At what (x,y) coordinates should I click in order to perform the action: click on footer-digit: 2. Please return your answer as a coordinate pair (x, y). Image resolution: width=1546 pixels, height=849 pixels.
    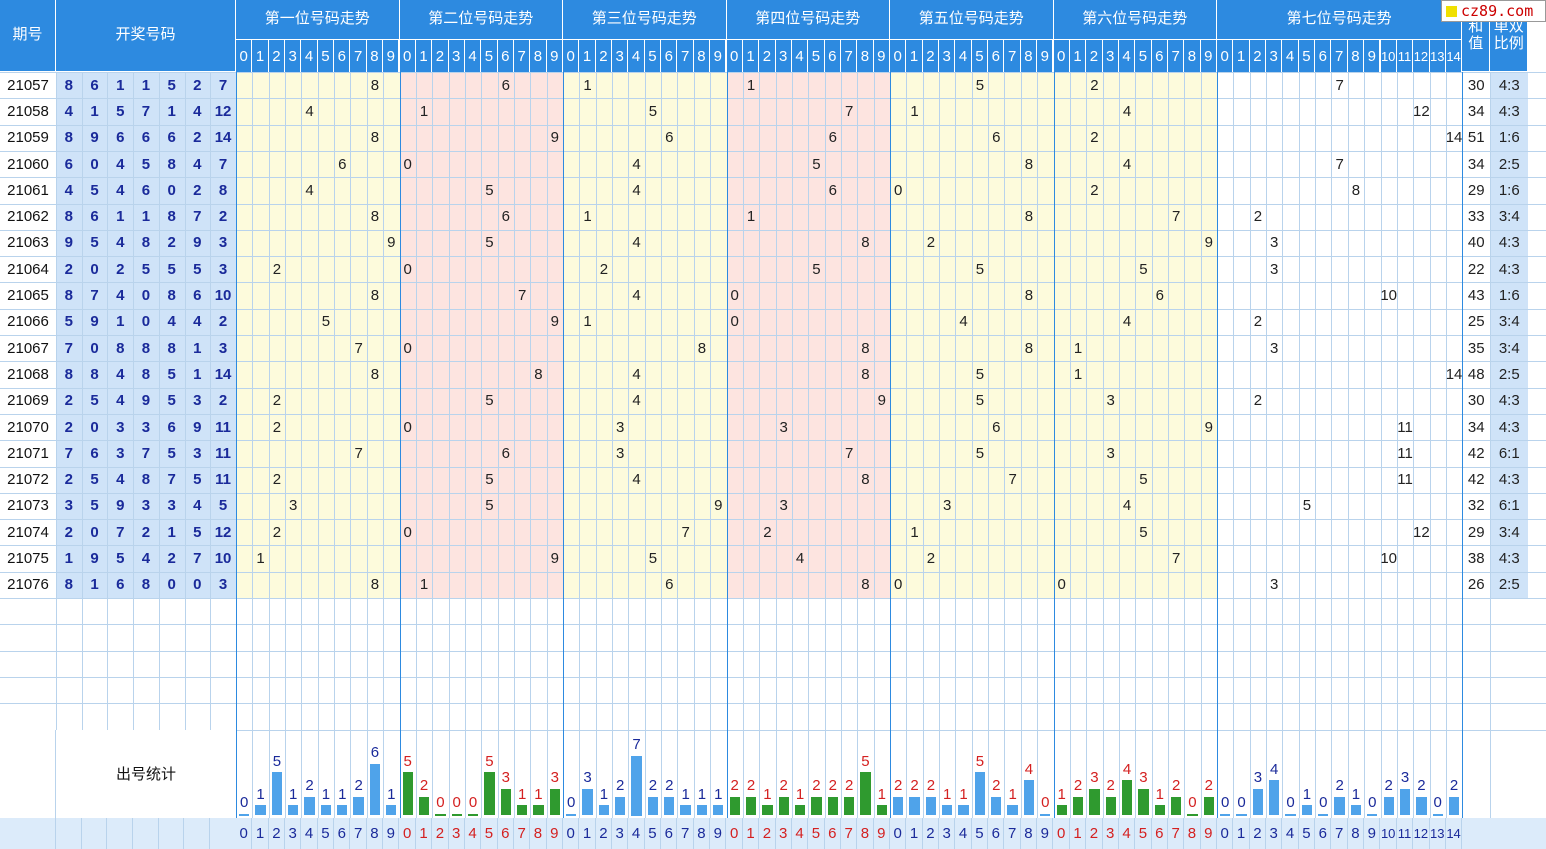
    Looking at the image, I should click on (440, 833).